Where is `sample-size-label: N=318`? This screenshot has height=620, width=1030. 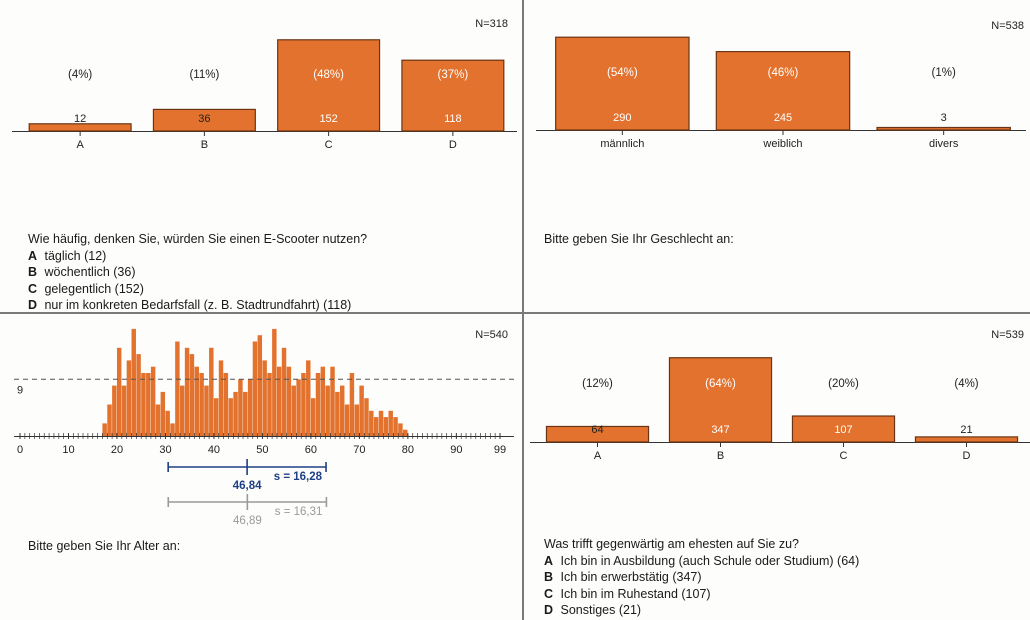
sample-size-label: N=318 is located at coordinates (491, 24).